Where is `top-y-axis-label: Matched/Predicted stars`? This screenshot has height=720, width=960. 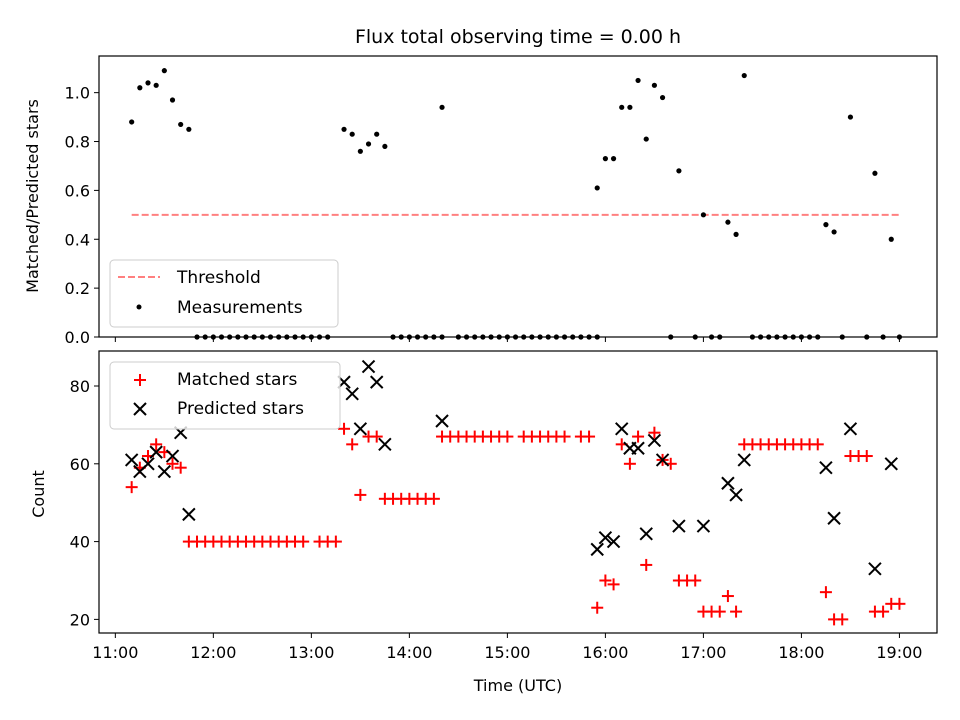
top-y-axis-label: Matched/Predicted stars is located at coordinates (32, 196).